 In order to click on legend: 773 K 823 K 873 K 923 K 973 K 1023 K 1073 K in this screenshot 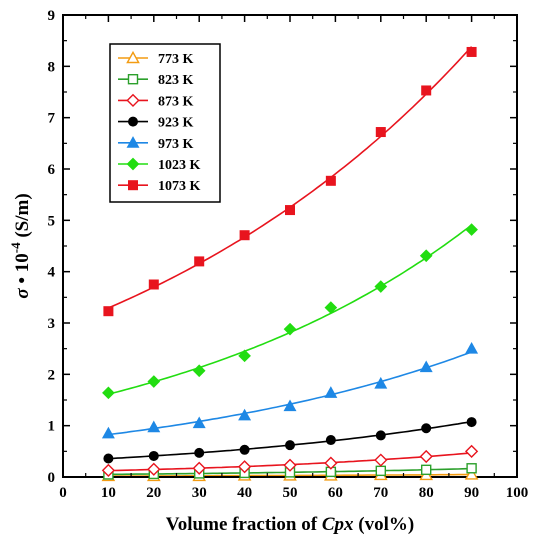, I will do `click(165, 123)`.